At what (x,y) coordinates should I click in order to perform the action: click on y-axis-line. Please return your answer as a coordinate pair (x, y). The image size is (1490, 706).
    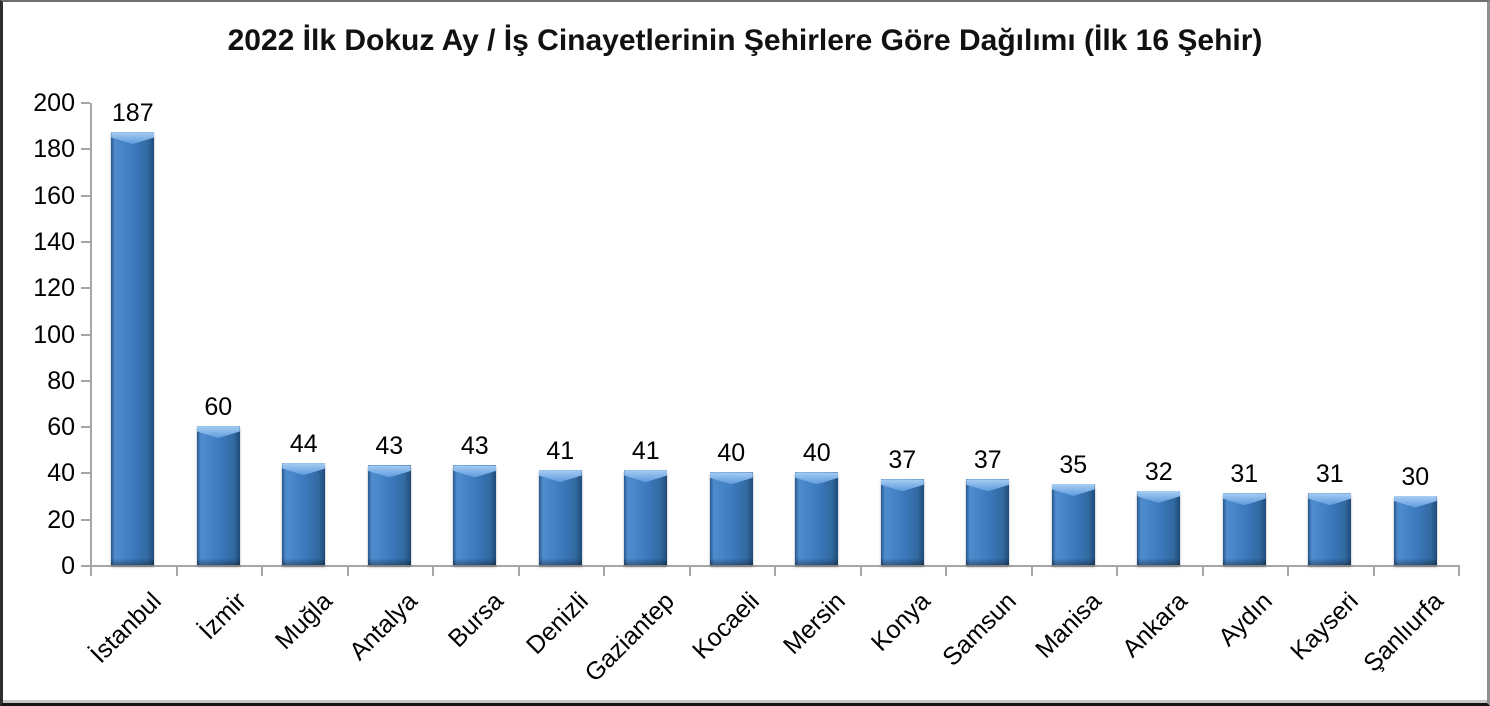
    Looking at the image, I should click on (91, 335).